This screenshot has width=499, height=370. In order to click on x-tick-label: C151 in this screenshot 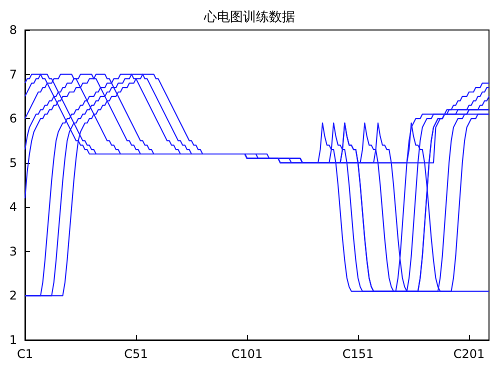, I will do `click(358, 354)`.